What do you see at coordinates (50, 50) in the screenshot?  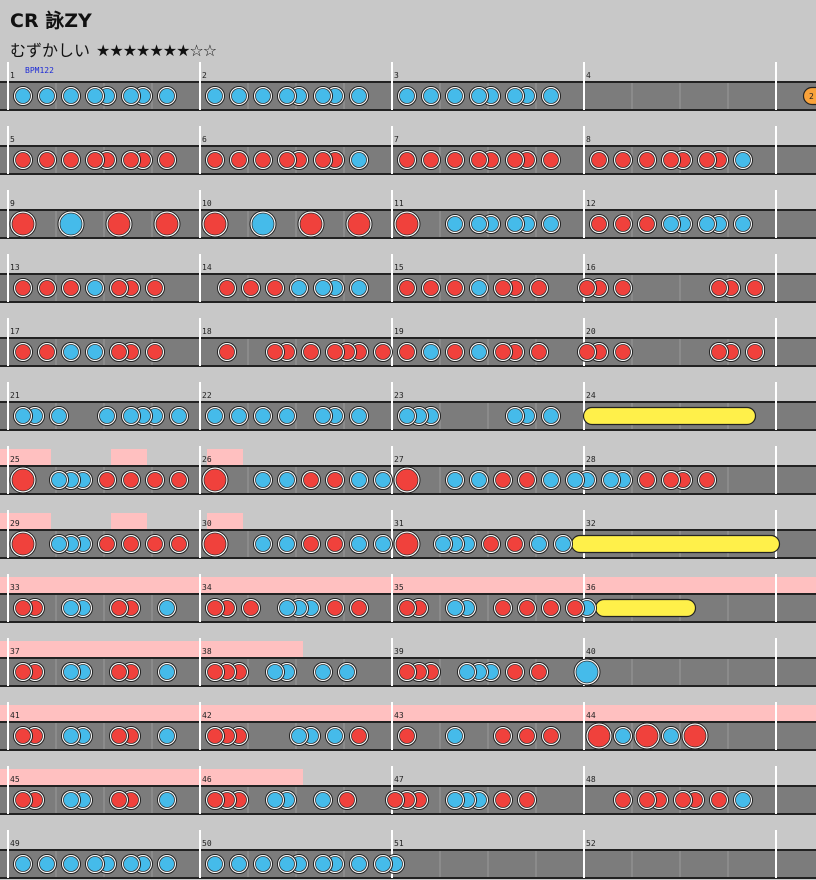 I see `difficulty-label: むずかしい` at bounding box center [50, 50].